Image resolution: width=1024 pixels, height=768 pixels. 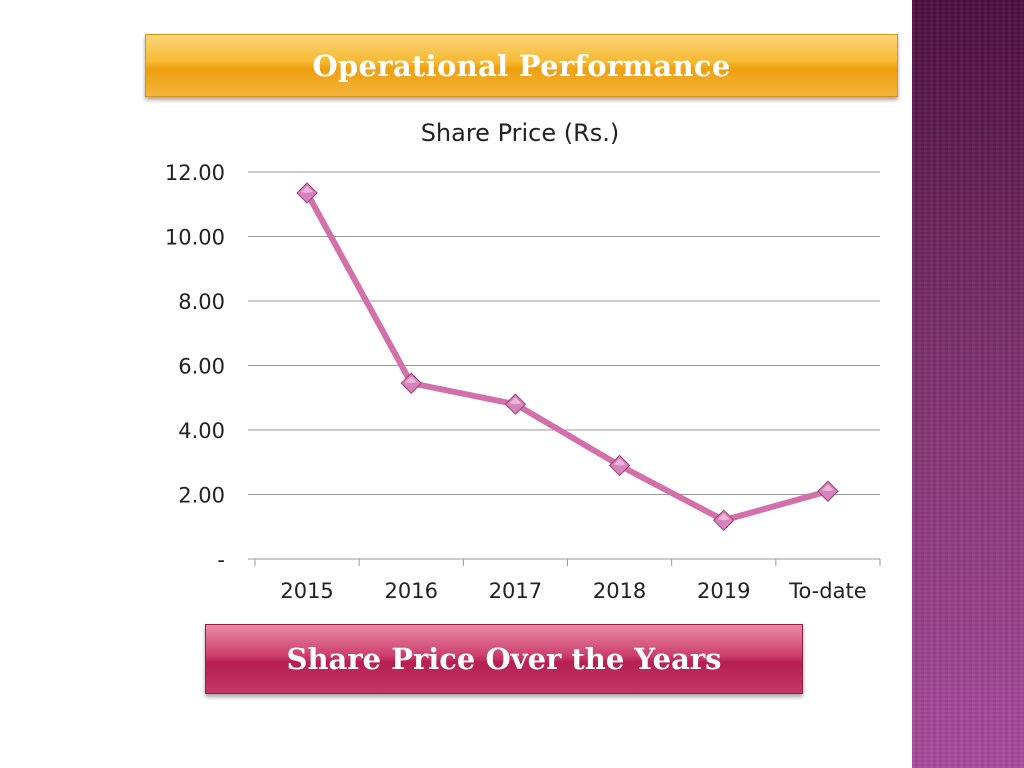 What do you see at coordinates (619, 591) in the screenshot?
I see `x-tick-label: 2018` at bounding box center [619, 591].